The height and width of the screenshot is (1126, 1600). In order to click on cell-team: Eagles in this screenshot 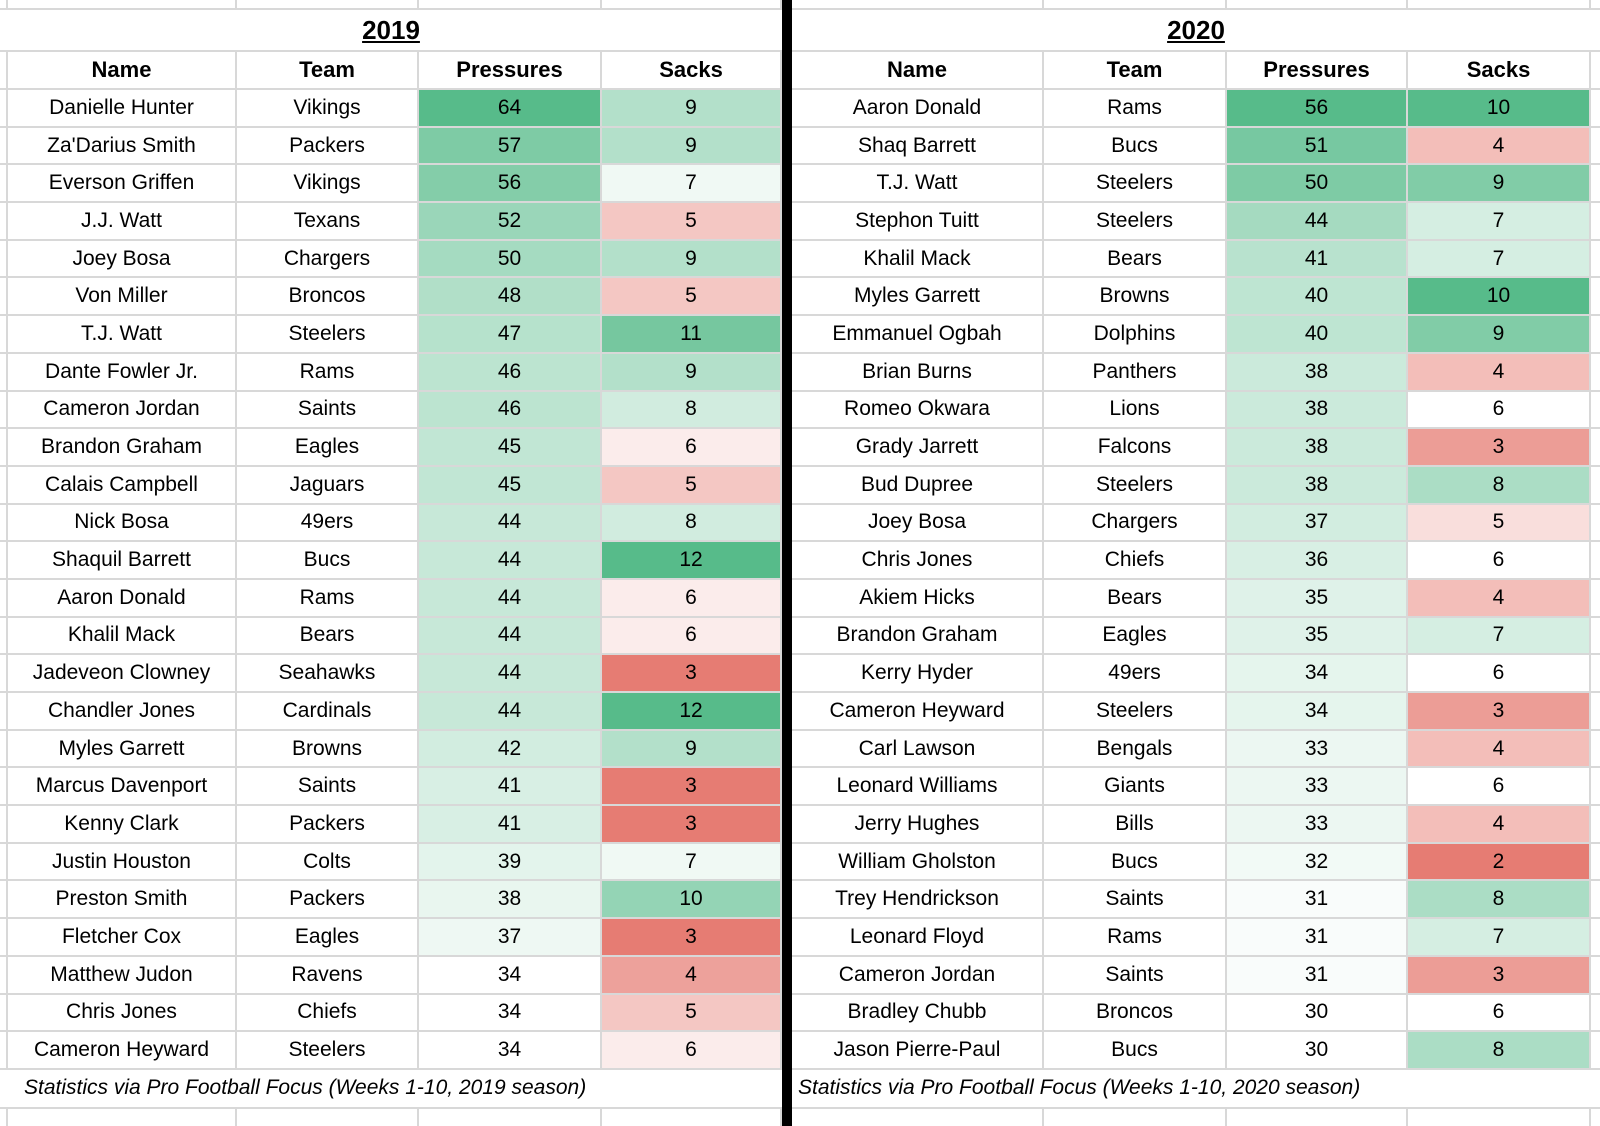, I will do `click(1135, 636)`.